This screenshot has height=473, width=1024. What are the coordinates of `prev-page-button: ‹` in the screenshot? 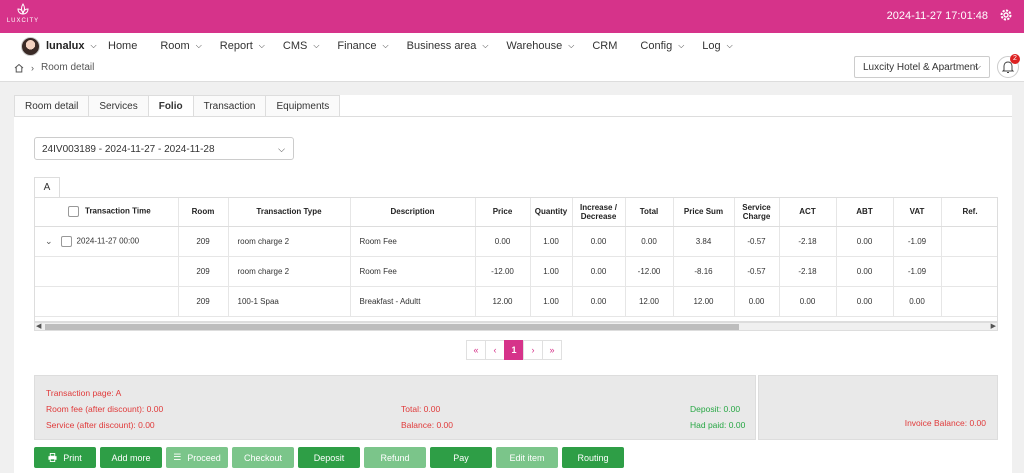 It's located at (495, 350).